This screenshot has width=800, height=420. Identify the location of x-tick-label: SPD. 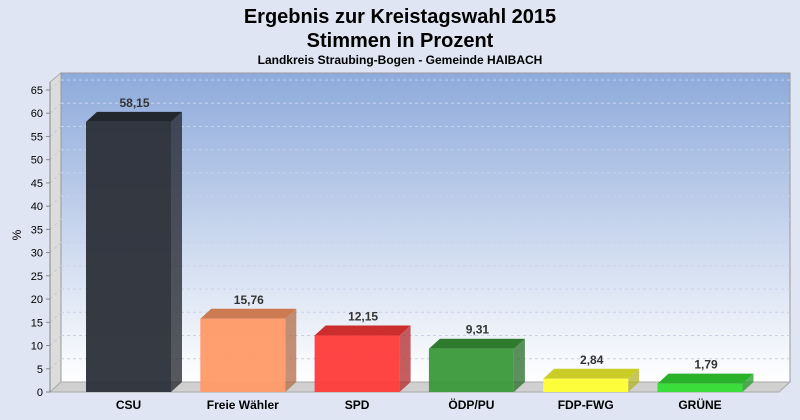
(357, 405).